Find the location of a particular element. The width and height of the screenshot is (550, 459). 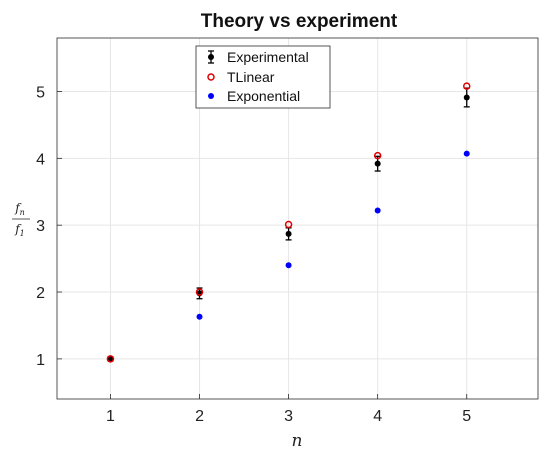

x-tick-label-2: 2 is located at coordinates (199, 416).